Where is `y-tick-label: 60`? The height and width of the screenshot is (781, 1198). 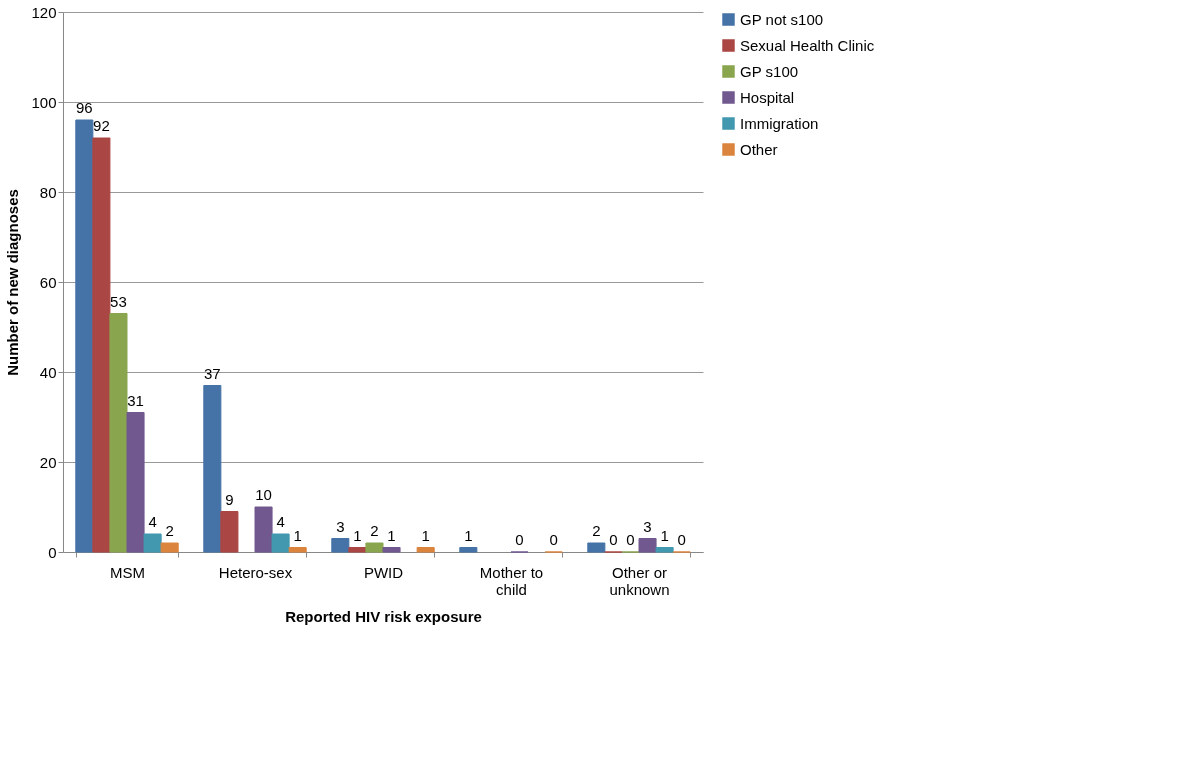
y-tick-label: 60 is located at coordinates (48, 282).